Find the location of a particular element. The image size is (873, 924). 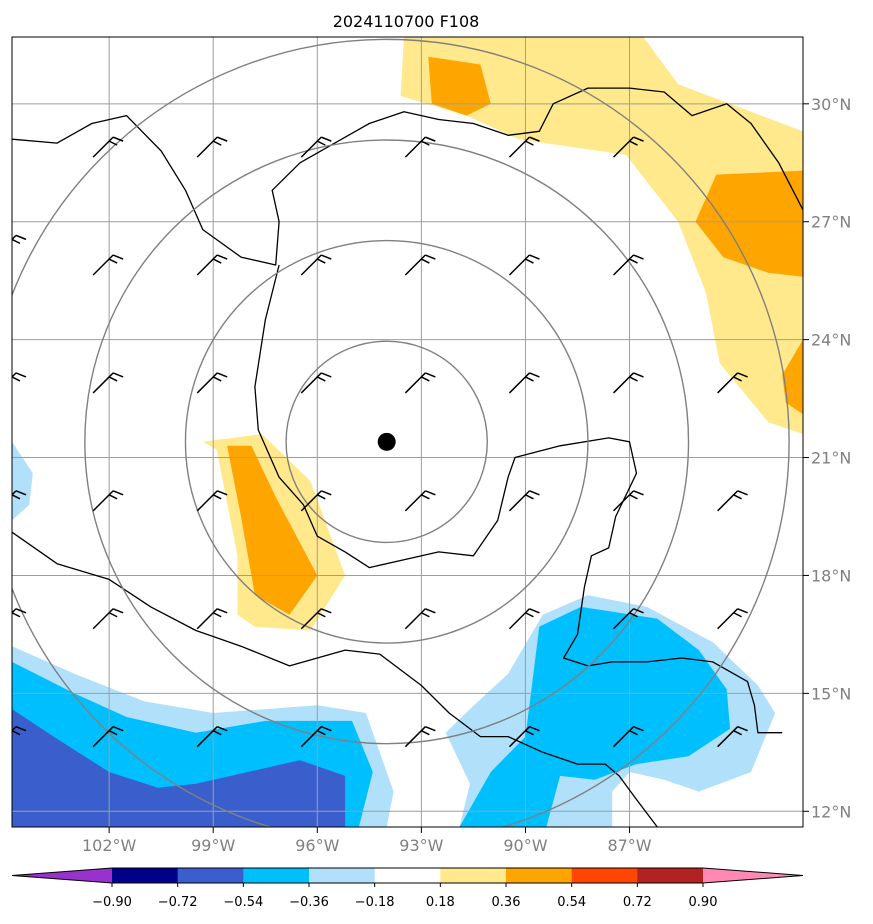

colorbar-tick-label: 0.54 is located at coordinates (571, 902).